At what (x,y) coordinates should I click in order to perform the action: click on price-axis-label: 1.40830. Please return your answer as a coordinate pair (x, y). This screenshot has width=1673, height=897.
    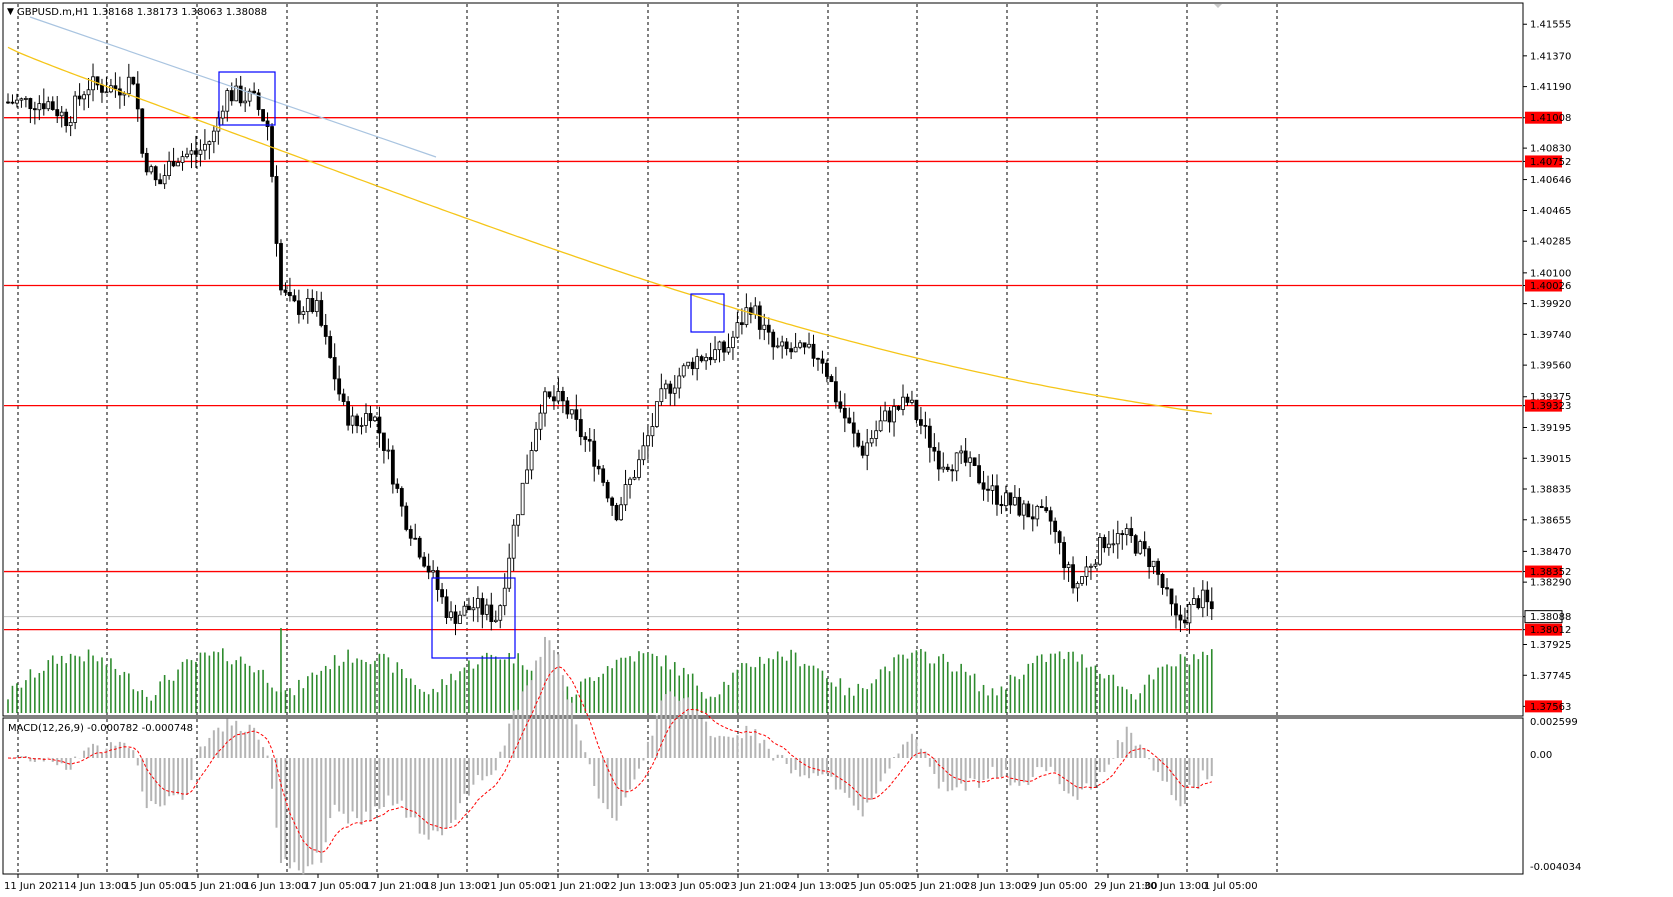
    Looking at the image, I should click on (1550, 149).